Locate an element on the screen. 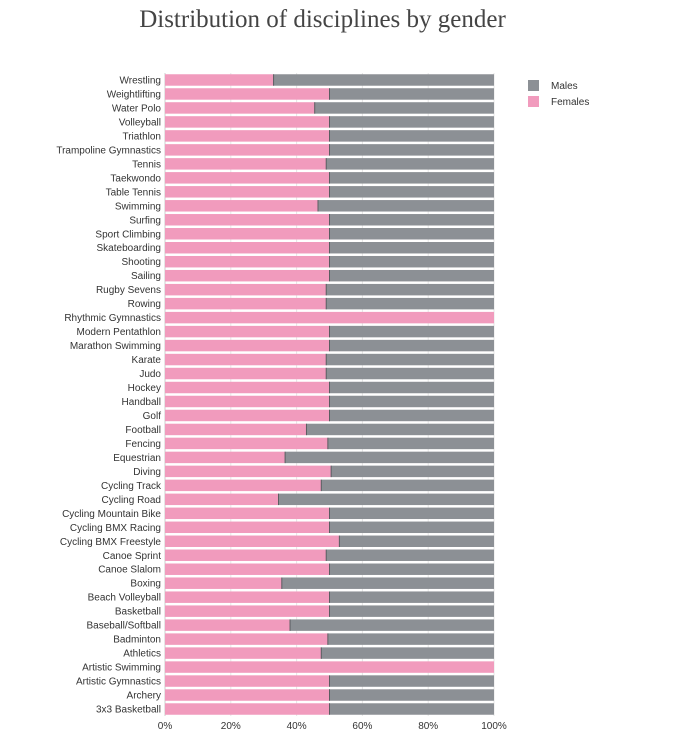  category-label: Canoe Sprint is located at coordinates (132, 556).